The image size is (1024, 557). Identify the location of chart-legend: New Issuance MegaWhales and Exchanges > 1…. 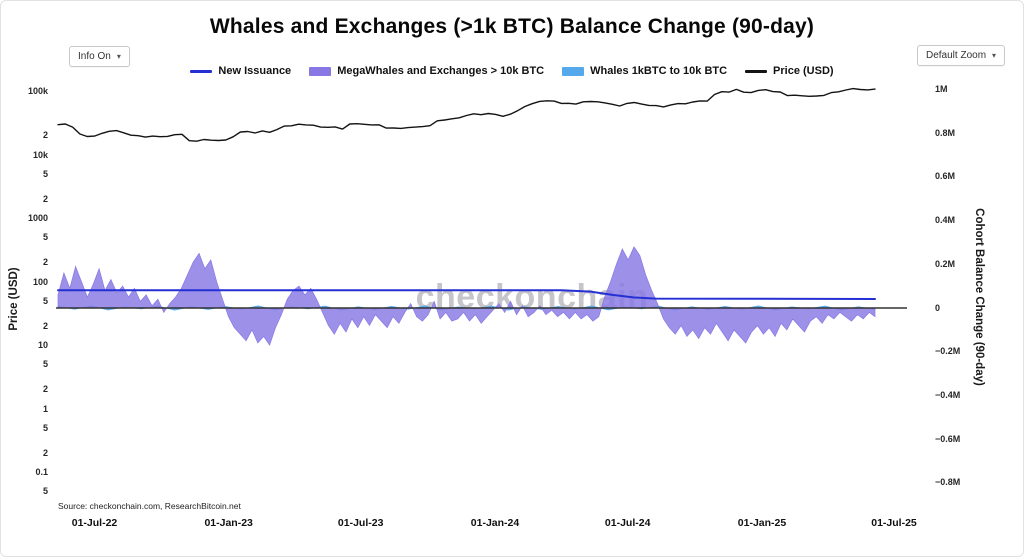
(512, 71).